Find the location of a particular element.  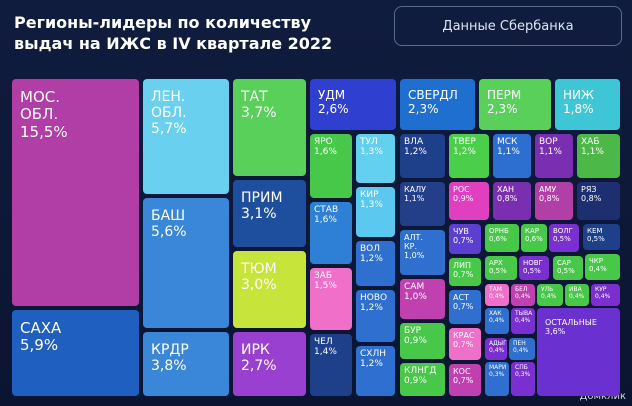

tile-name: ЧКР is located at coordinates (596, 261).